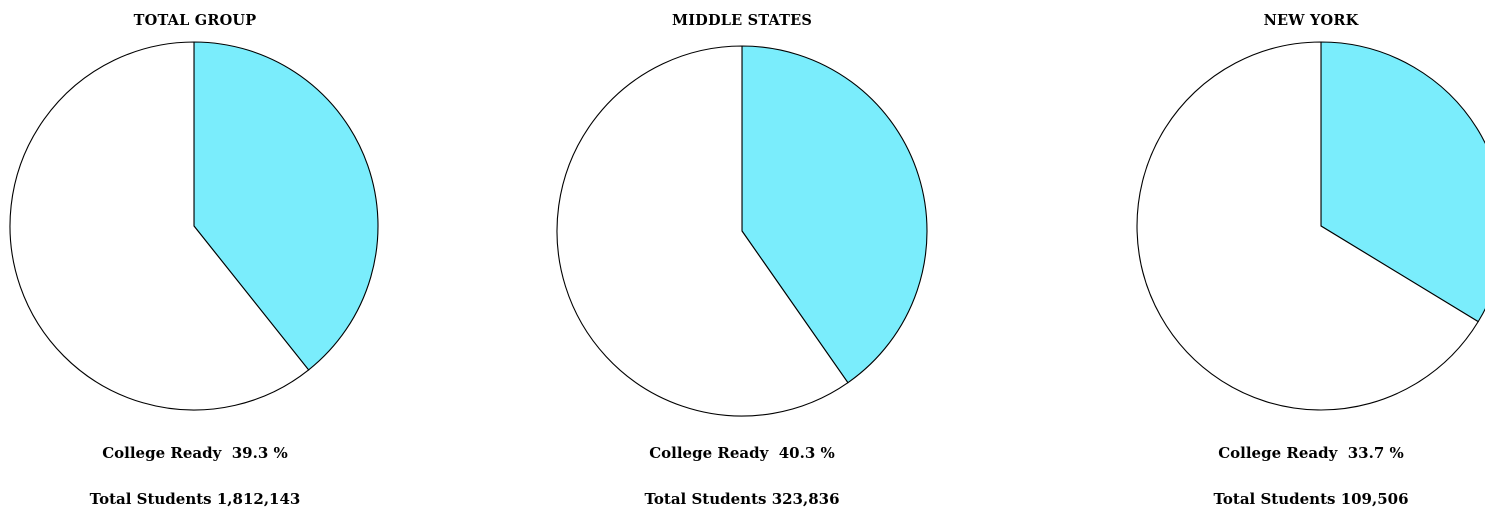  Describe the element at coordinates (806, 453) in the screenshot. I see `college-ready-value: 40.3 %` at that location.